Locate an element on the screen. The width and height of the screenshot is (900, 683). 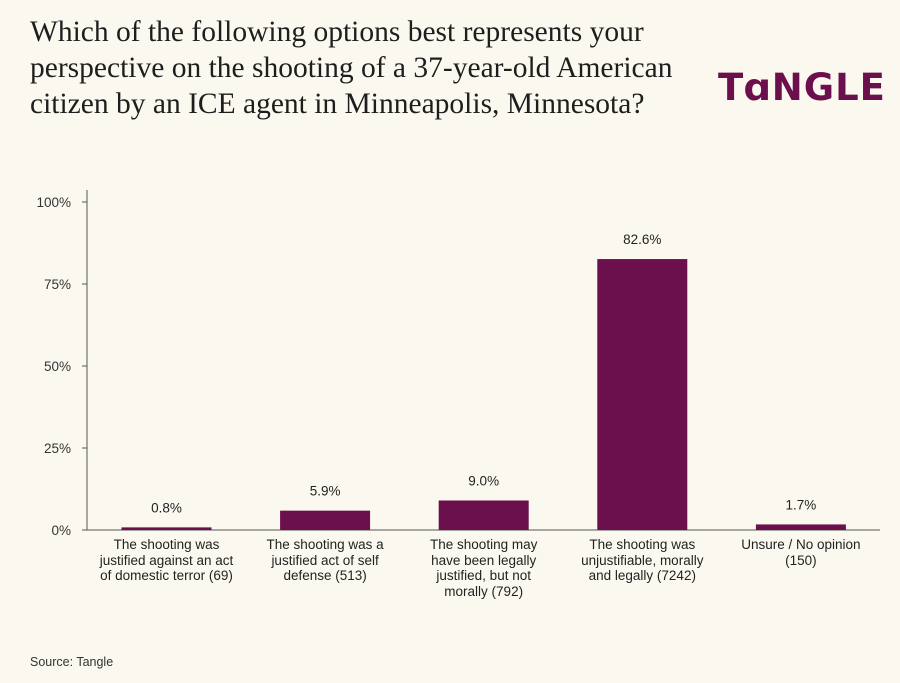
source-note: Source: Tangle is located at coordinates (72, 662).